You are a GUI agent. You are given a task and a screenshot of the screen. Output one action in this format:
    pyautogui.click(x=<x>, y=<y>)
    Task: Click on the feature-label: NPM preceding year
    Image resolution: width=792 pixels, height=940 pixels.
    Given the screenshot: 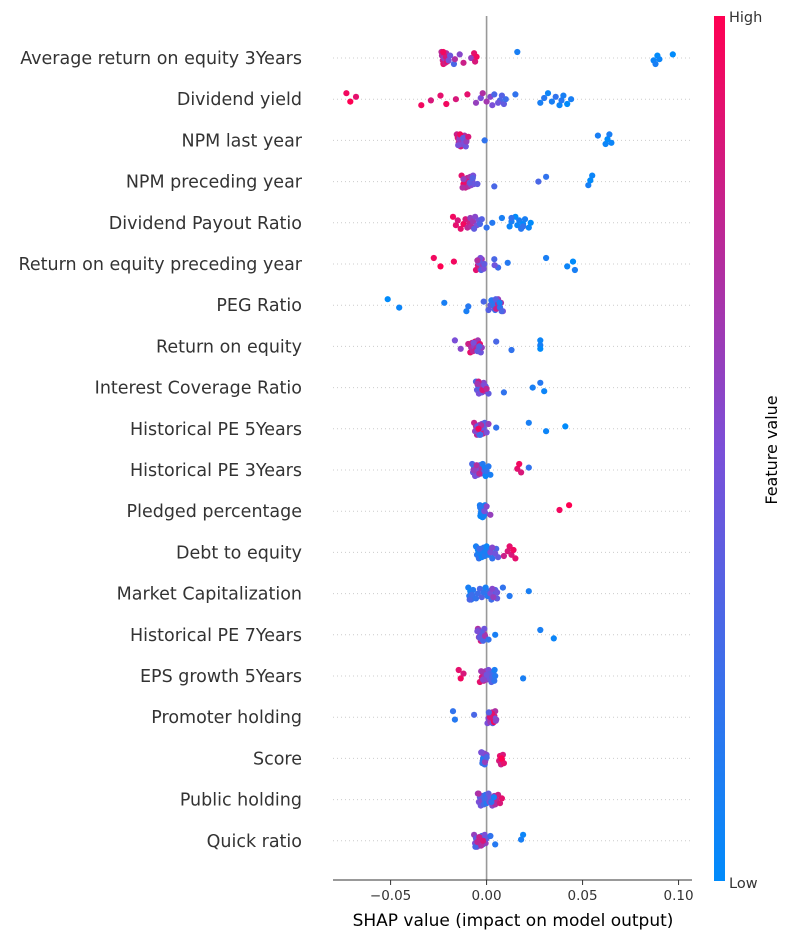 What is the action you would take?
    pyautogui.click(x=214, y=183)
    